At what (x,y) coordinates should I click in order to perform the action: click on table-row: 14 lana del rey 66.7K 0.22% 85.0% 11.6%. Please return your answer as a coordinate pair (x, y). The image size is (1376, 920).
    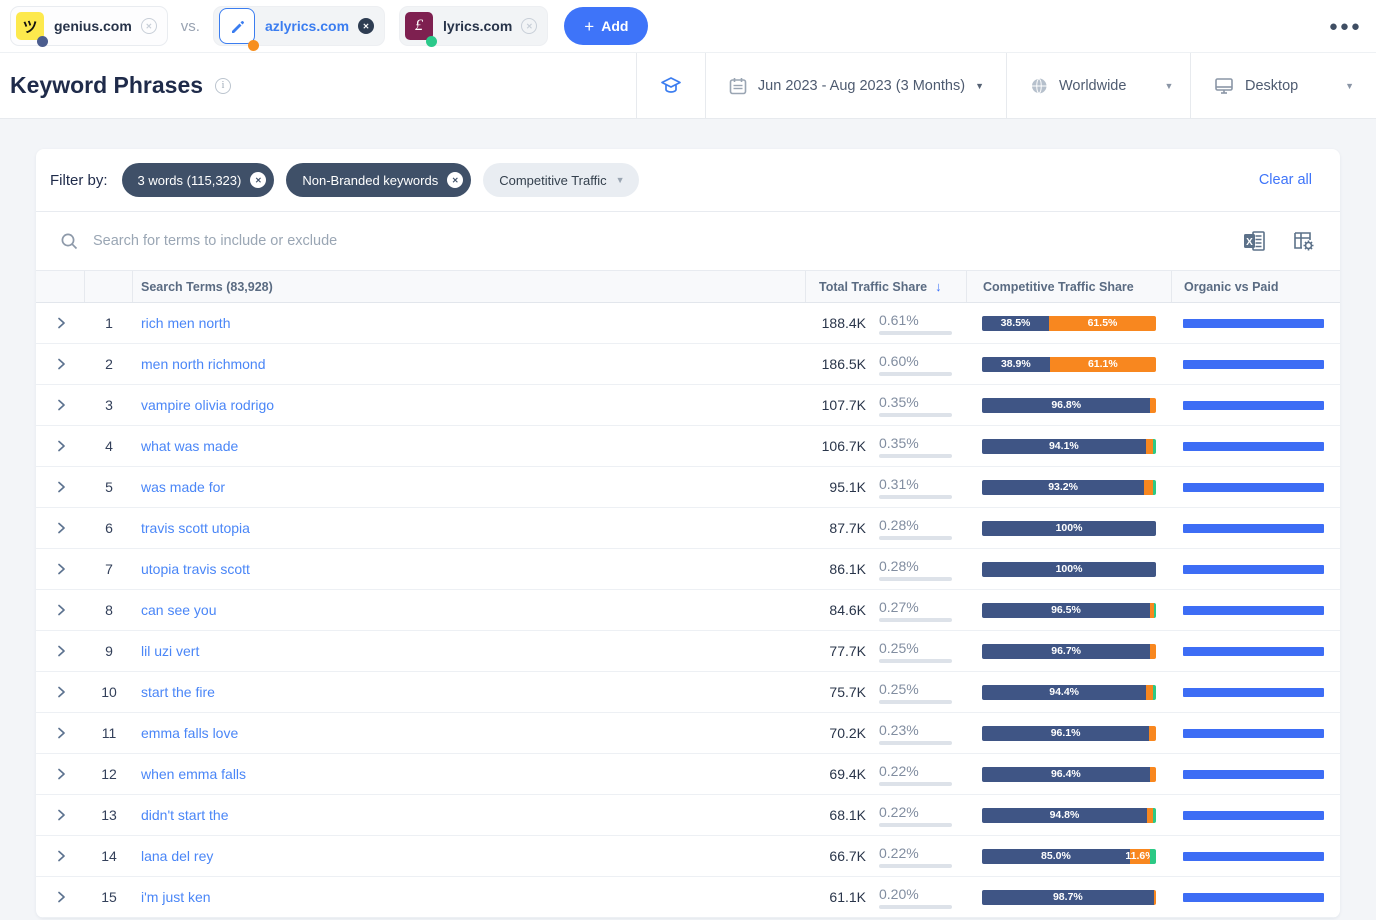
    Looking at the image, I should click on (688, 856).